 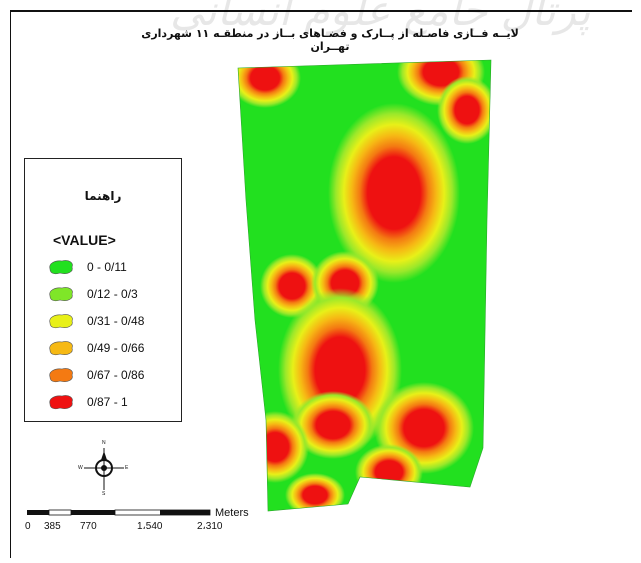 What do you see at coordinates (88, 526) in the screenshot?
I see `scale-tick-label: 770` at bounding box center [88, 526].